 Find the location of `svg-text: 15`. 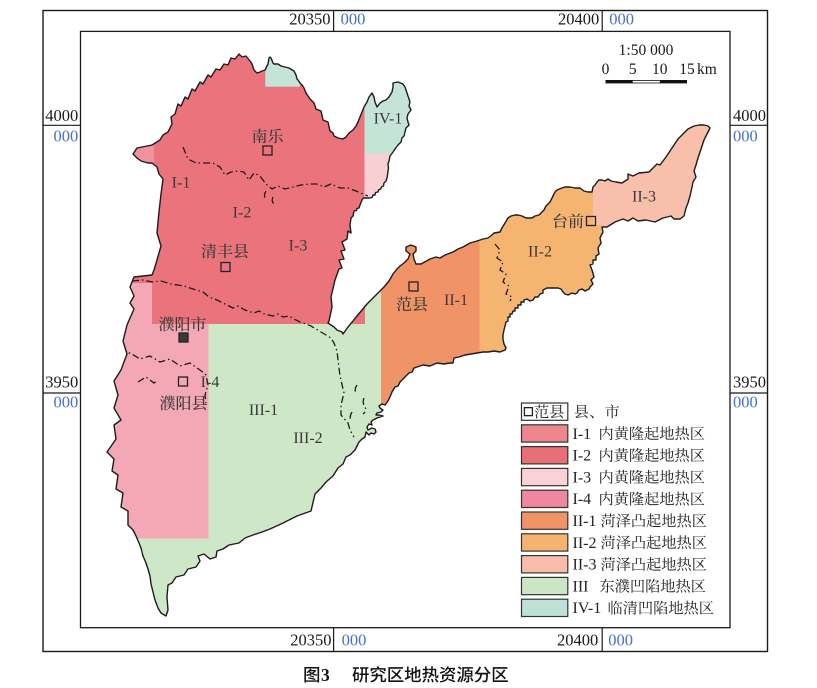

svg-text: 15 is located at coordinates (687, 69).